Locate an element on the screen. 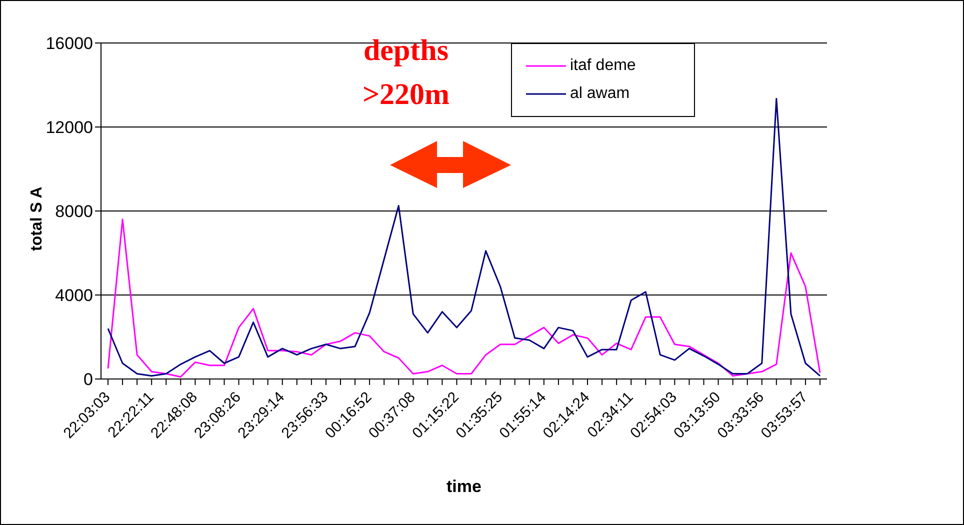  y-axis-title: total S A is located at coordinates (37, 218).